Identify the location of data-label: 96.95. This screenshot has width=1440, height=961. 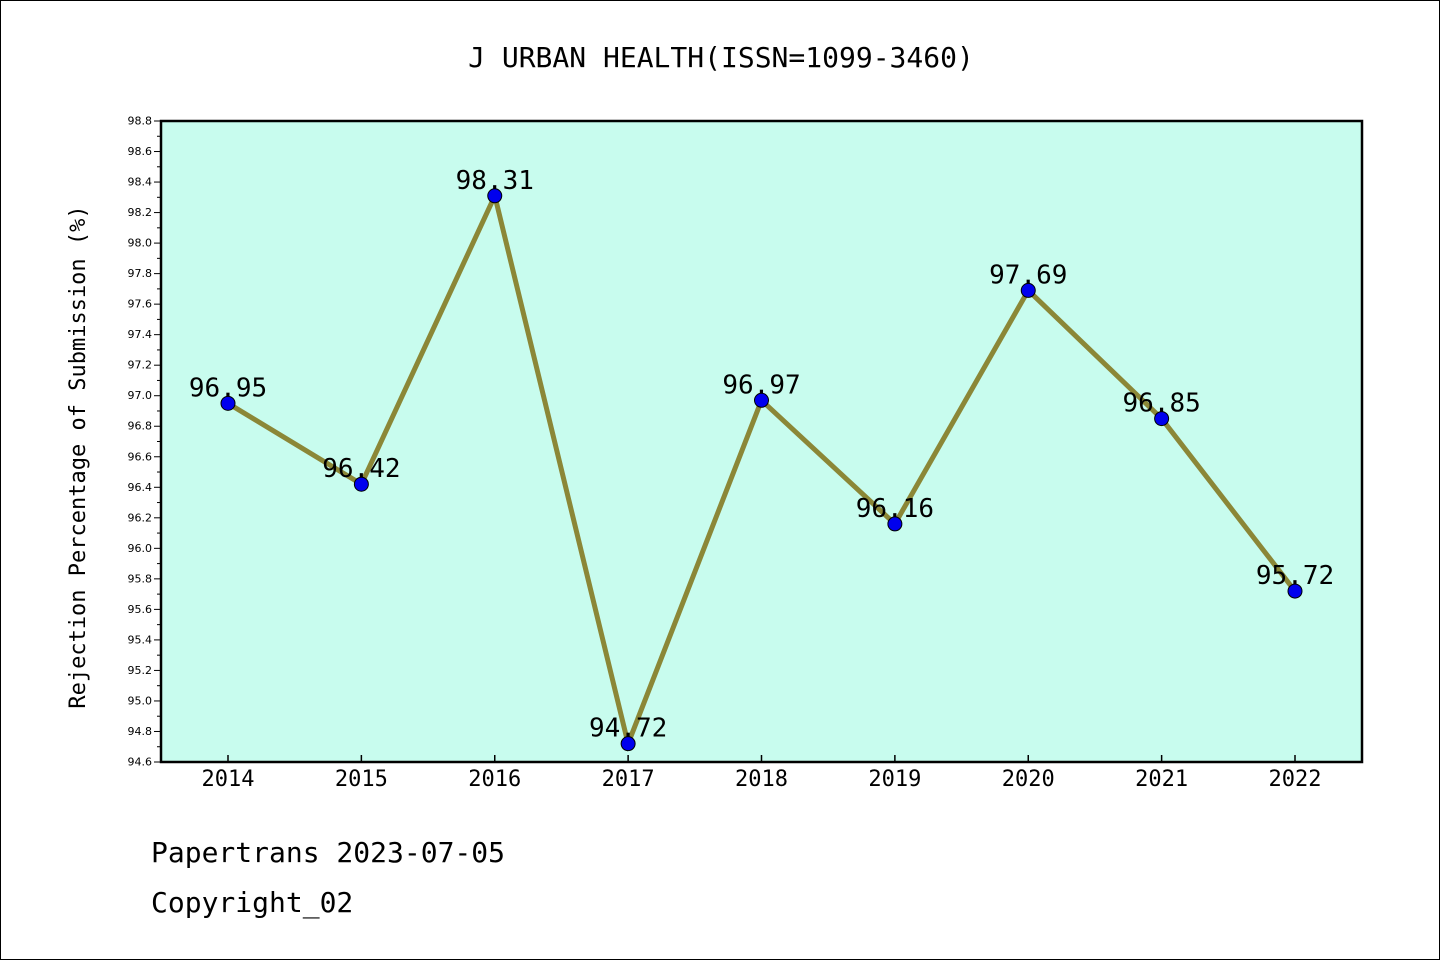
(228, 388).